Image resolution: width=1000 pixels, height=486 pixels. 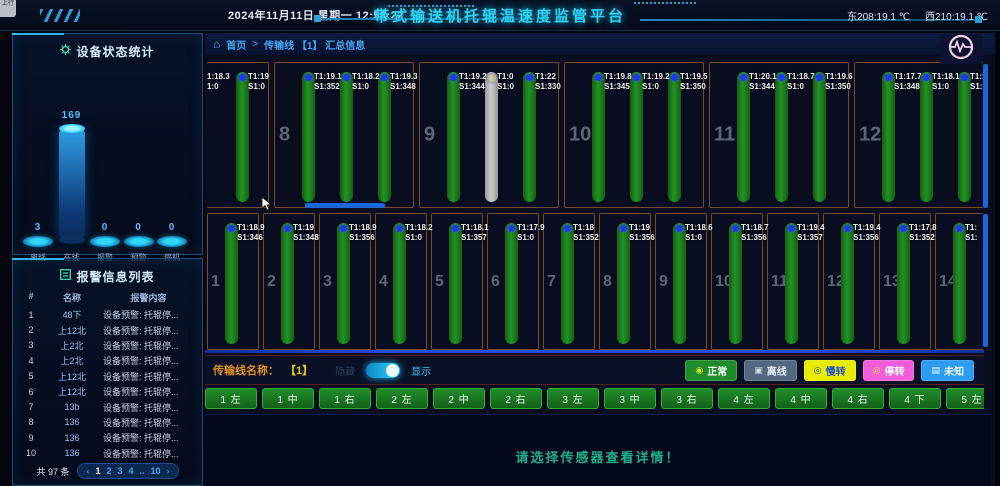 What do you see at coordinates (459, 398) in the screenshot?
I see `sensor-select-button: 2 中` at bounding box center [459, 398].